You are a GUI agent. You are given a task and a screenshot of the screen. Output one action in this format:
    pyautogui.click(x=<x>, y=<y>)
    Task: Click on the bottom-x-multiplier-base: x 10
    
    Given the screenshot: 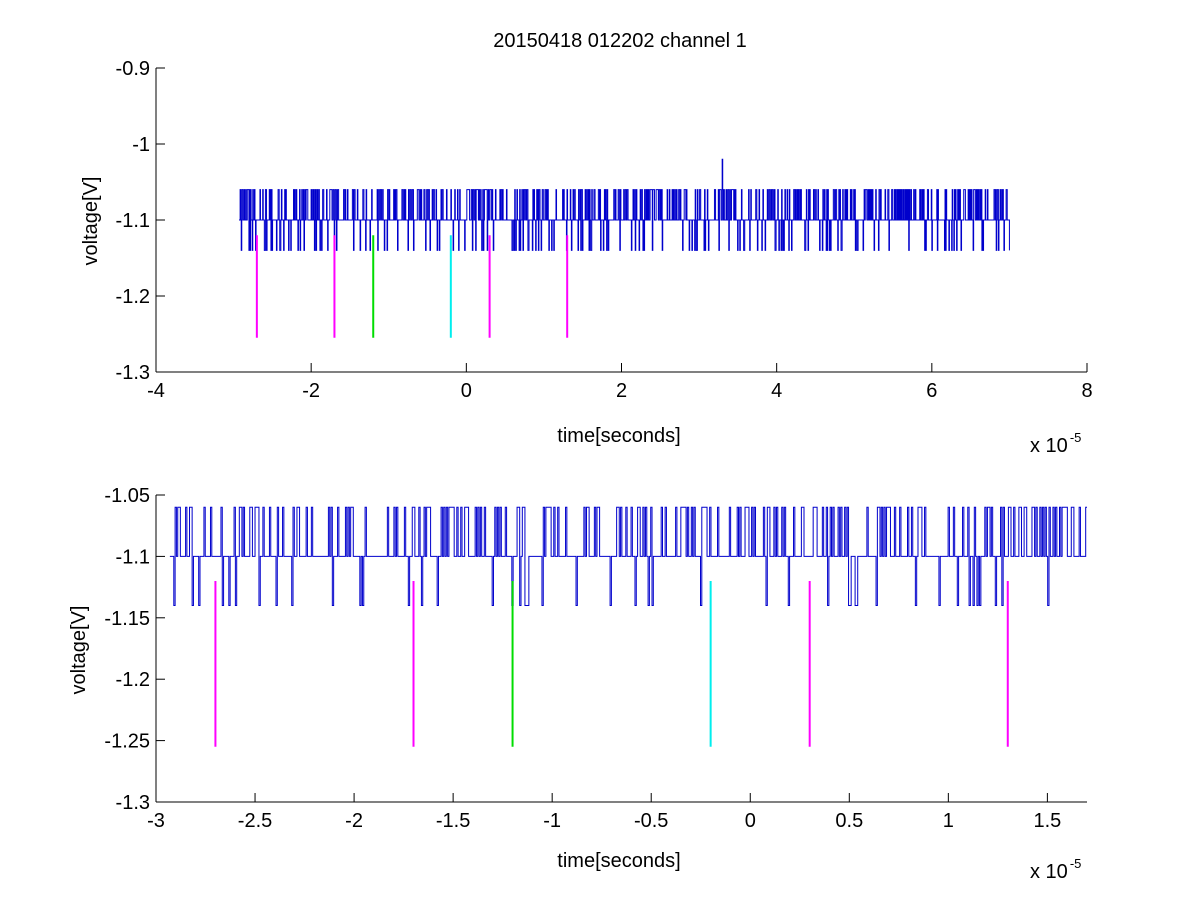 What is the action you would take?
    pyautogui.click(x=1049, y=872)
    